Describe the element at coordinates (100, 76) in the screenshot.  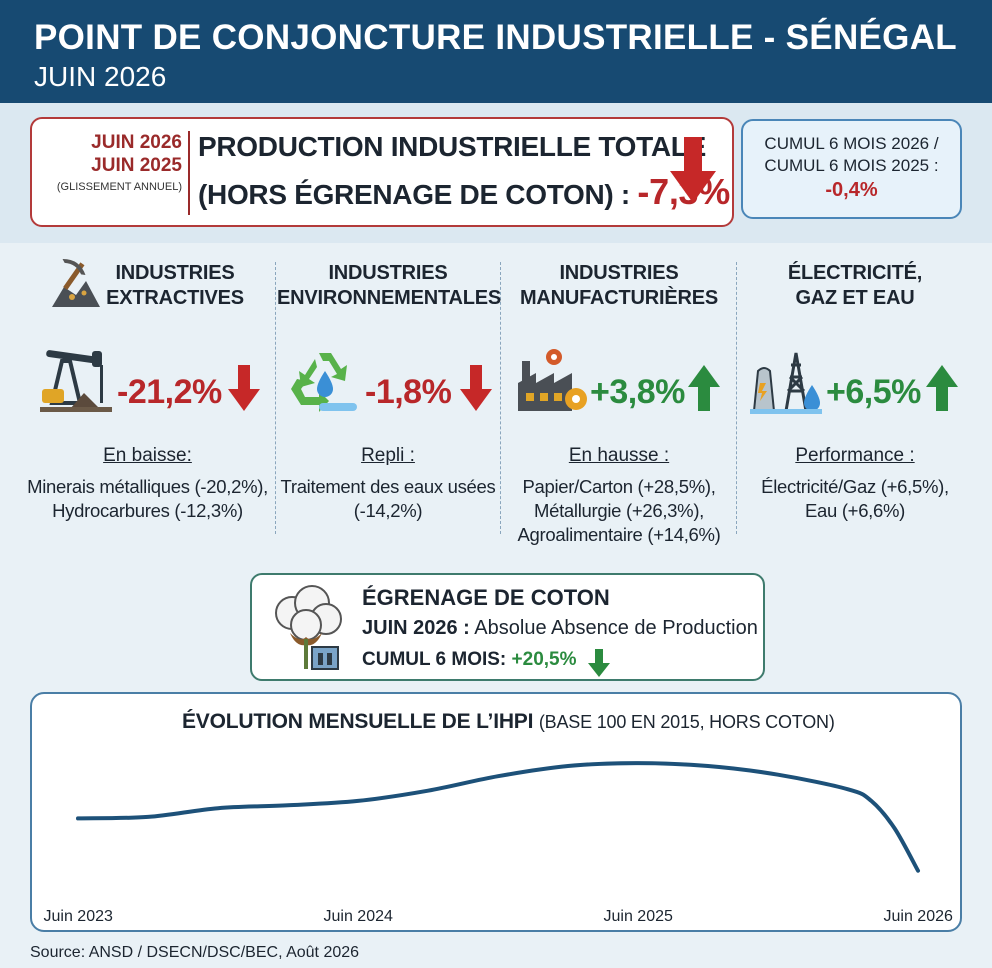
I see `page-subtitle: JUIN 2026` at that location.